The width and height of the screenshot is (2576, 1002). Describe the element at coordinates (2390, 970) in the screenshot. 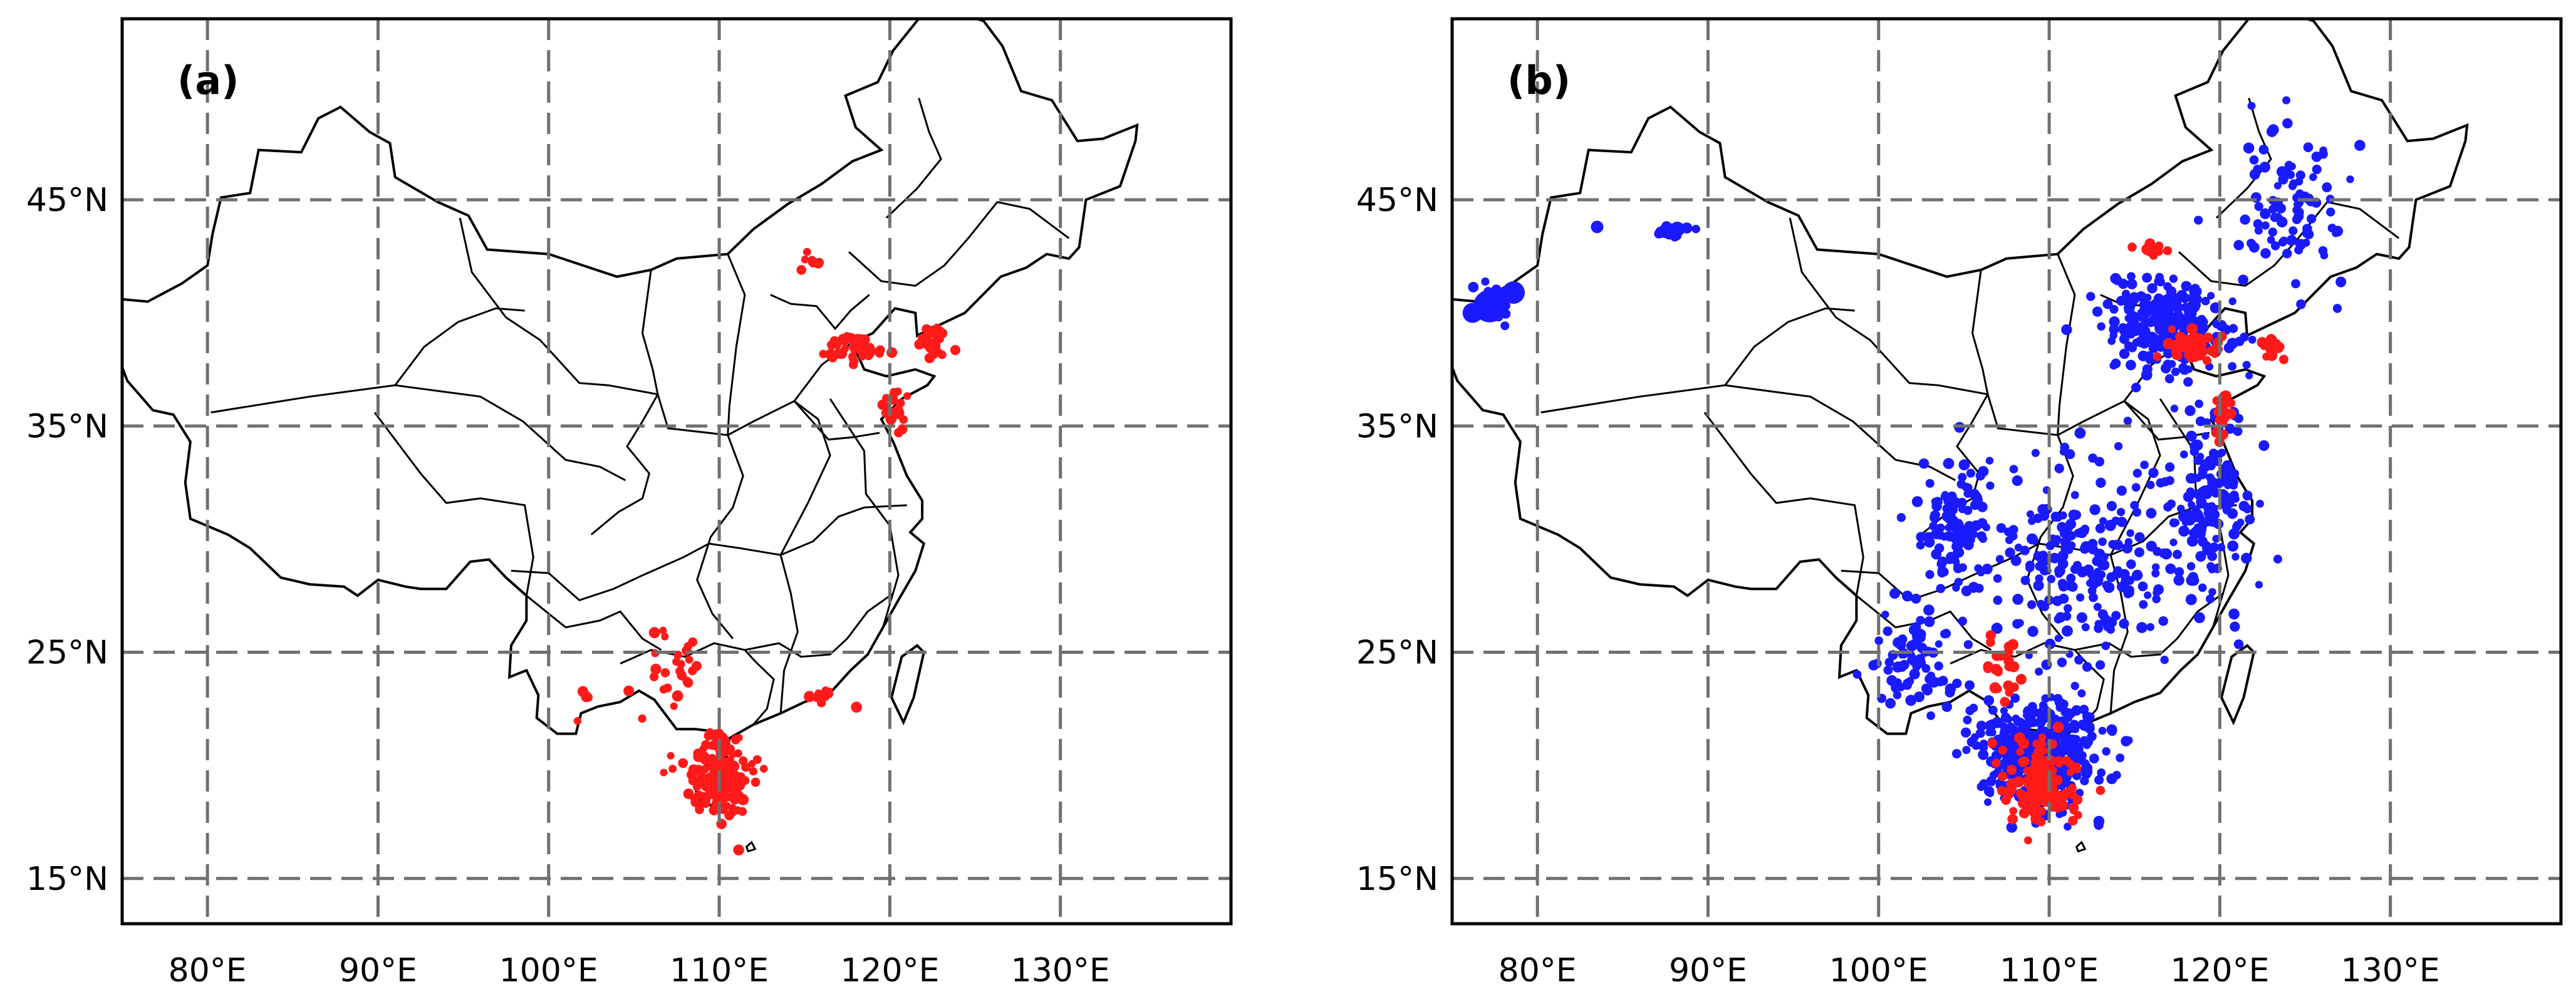

I see `x-tick-label: 130°E` at that location.